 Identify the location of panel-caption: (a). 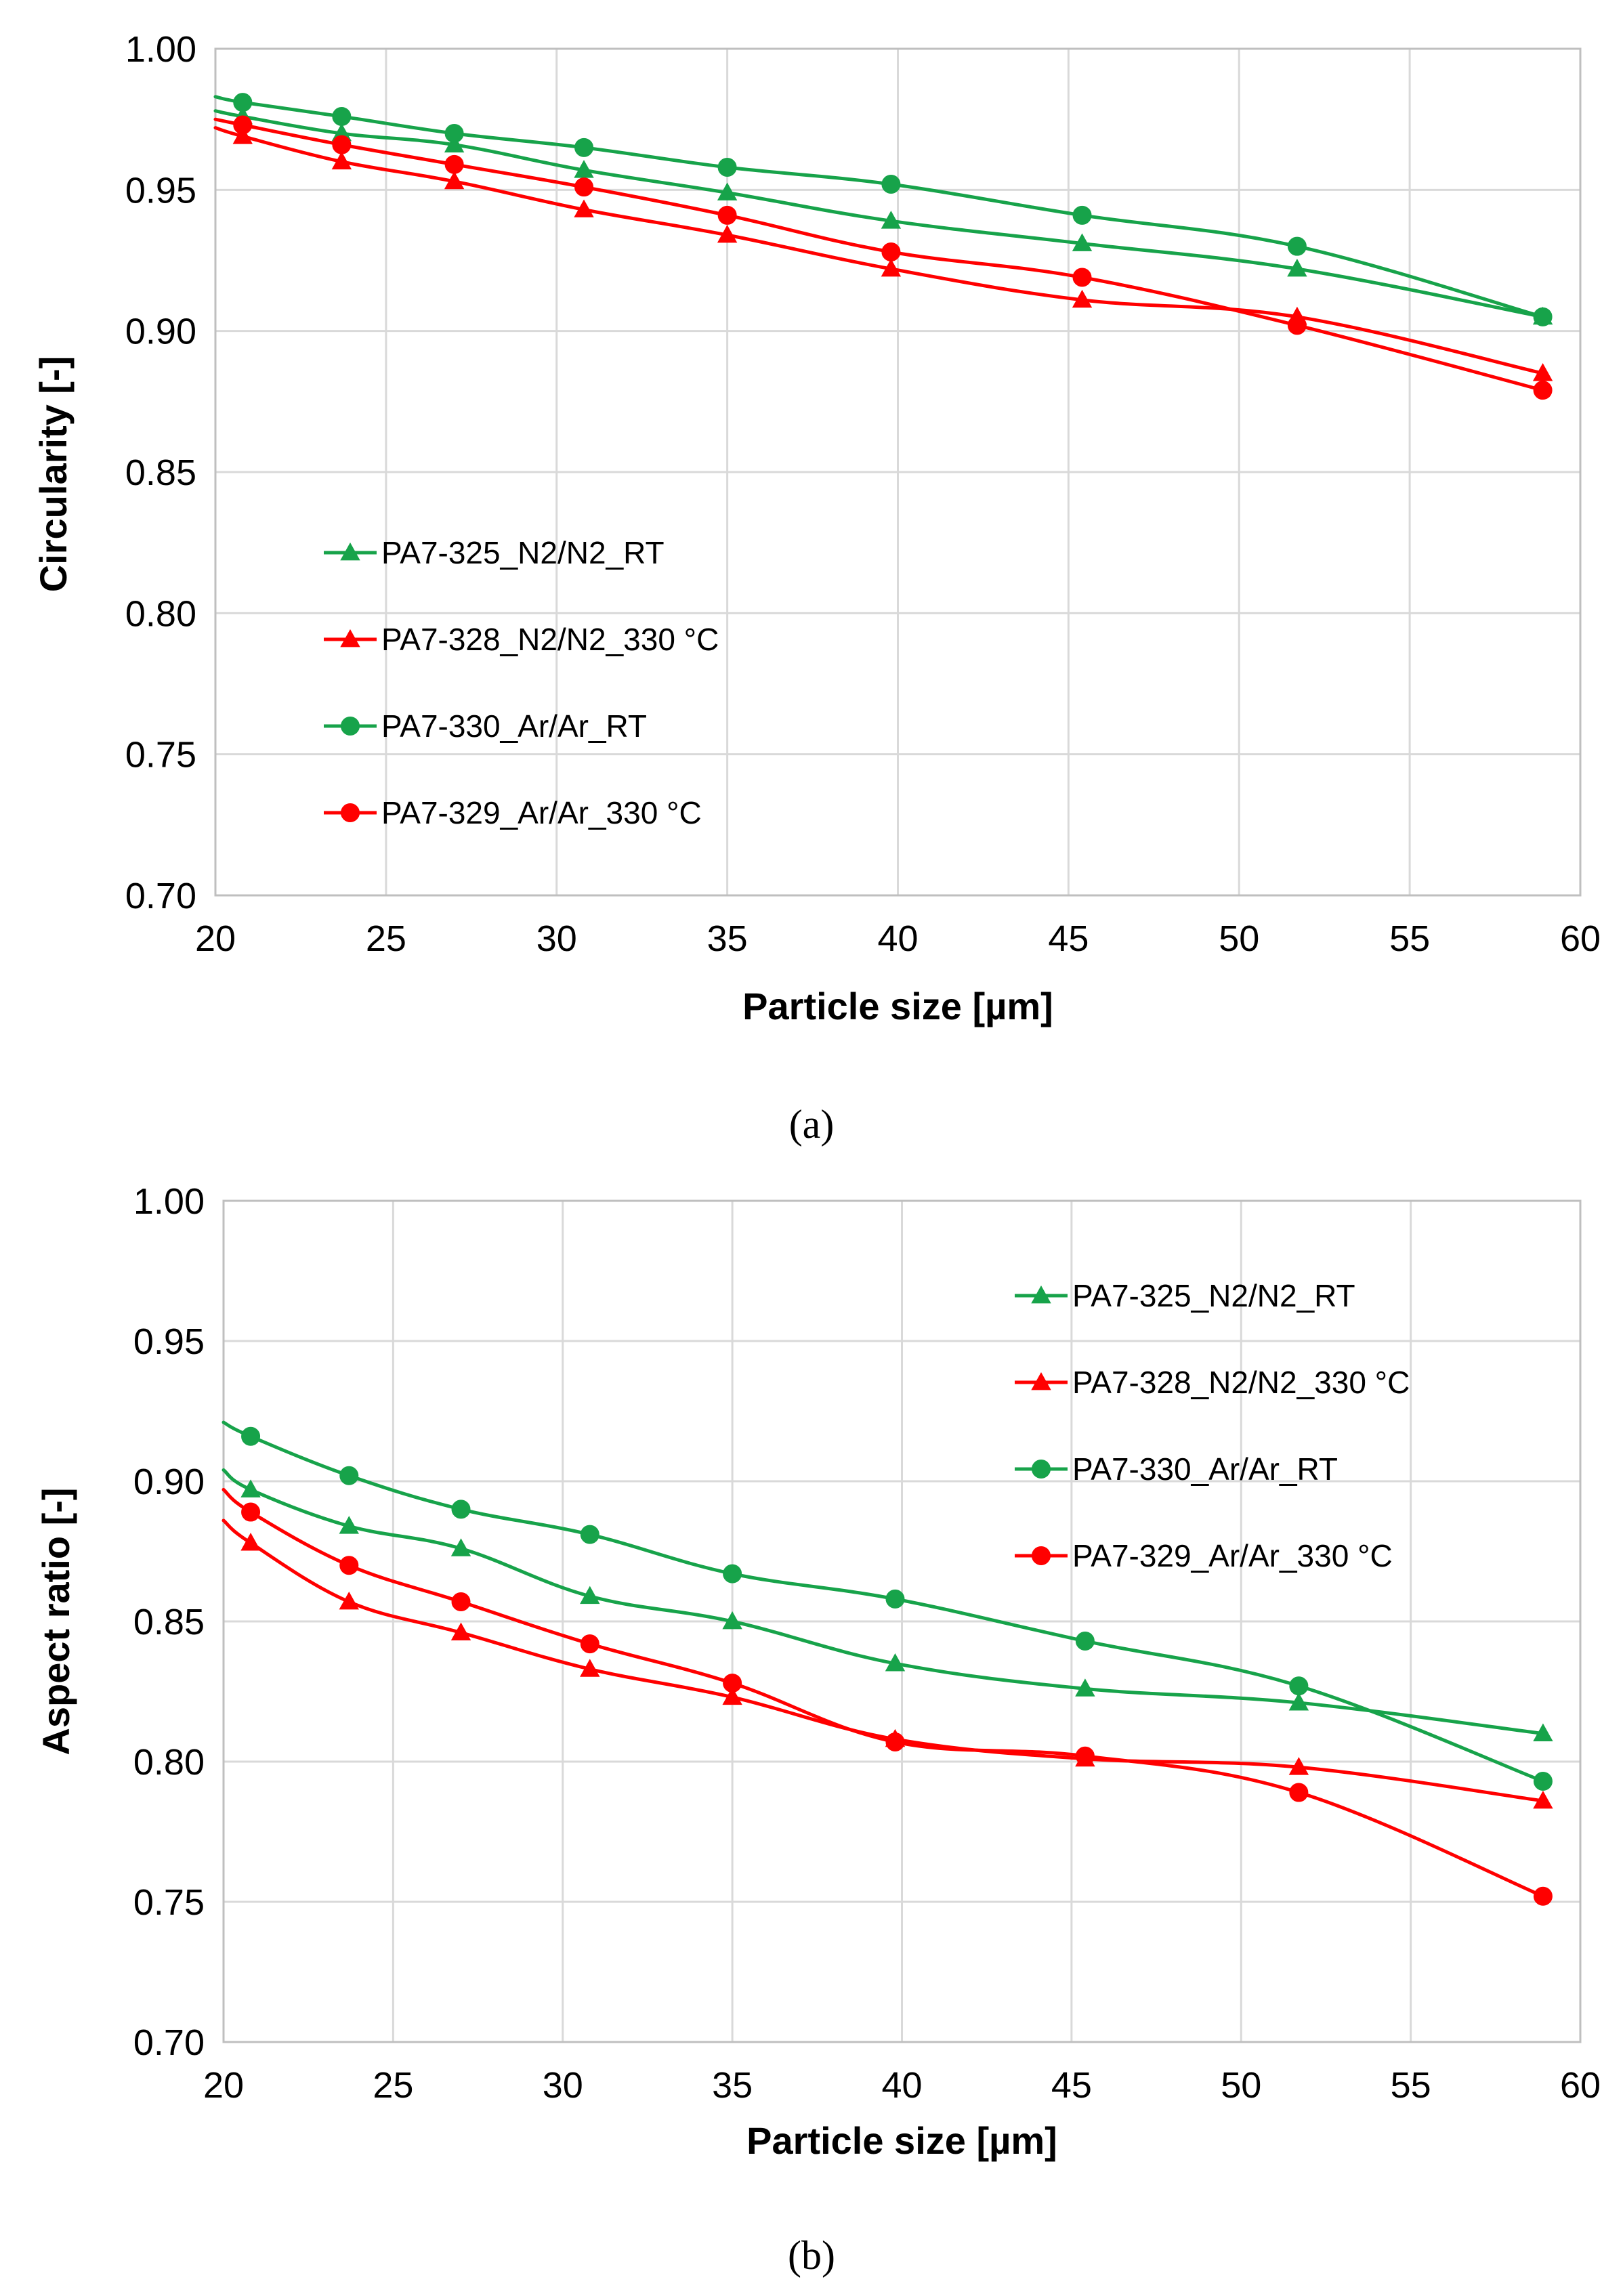
(812, 1124).